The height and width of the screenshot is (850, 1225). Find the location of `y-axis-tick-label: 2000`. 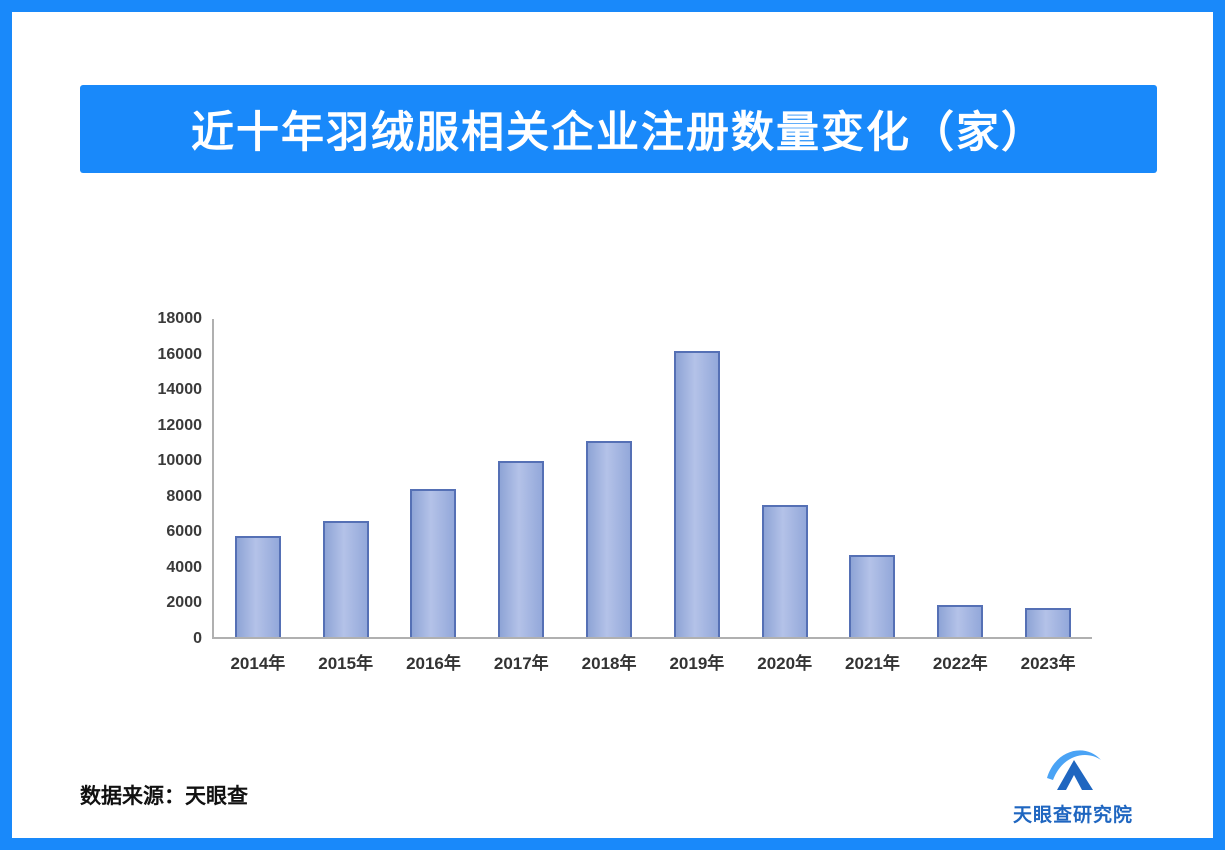

y-axis-tick-label: 2000 is located at coordinates (184, 603).